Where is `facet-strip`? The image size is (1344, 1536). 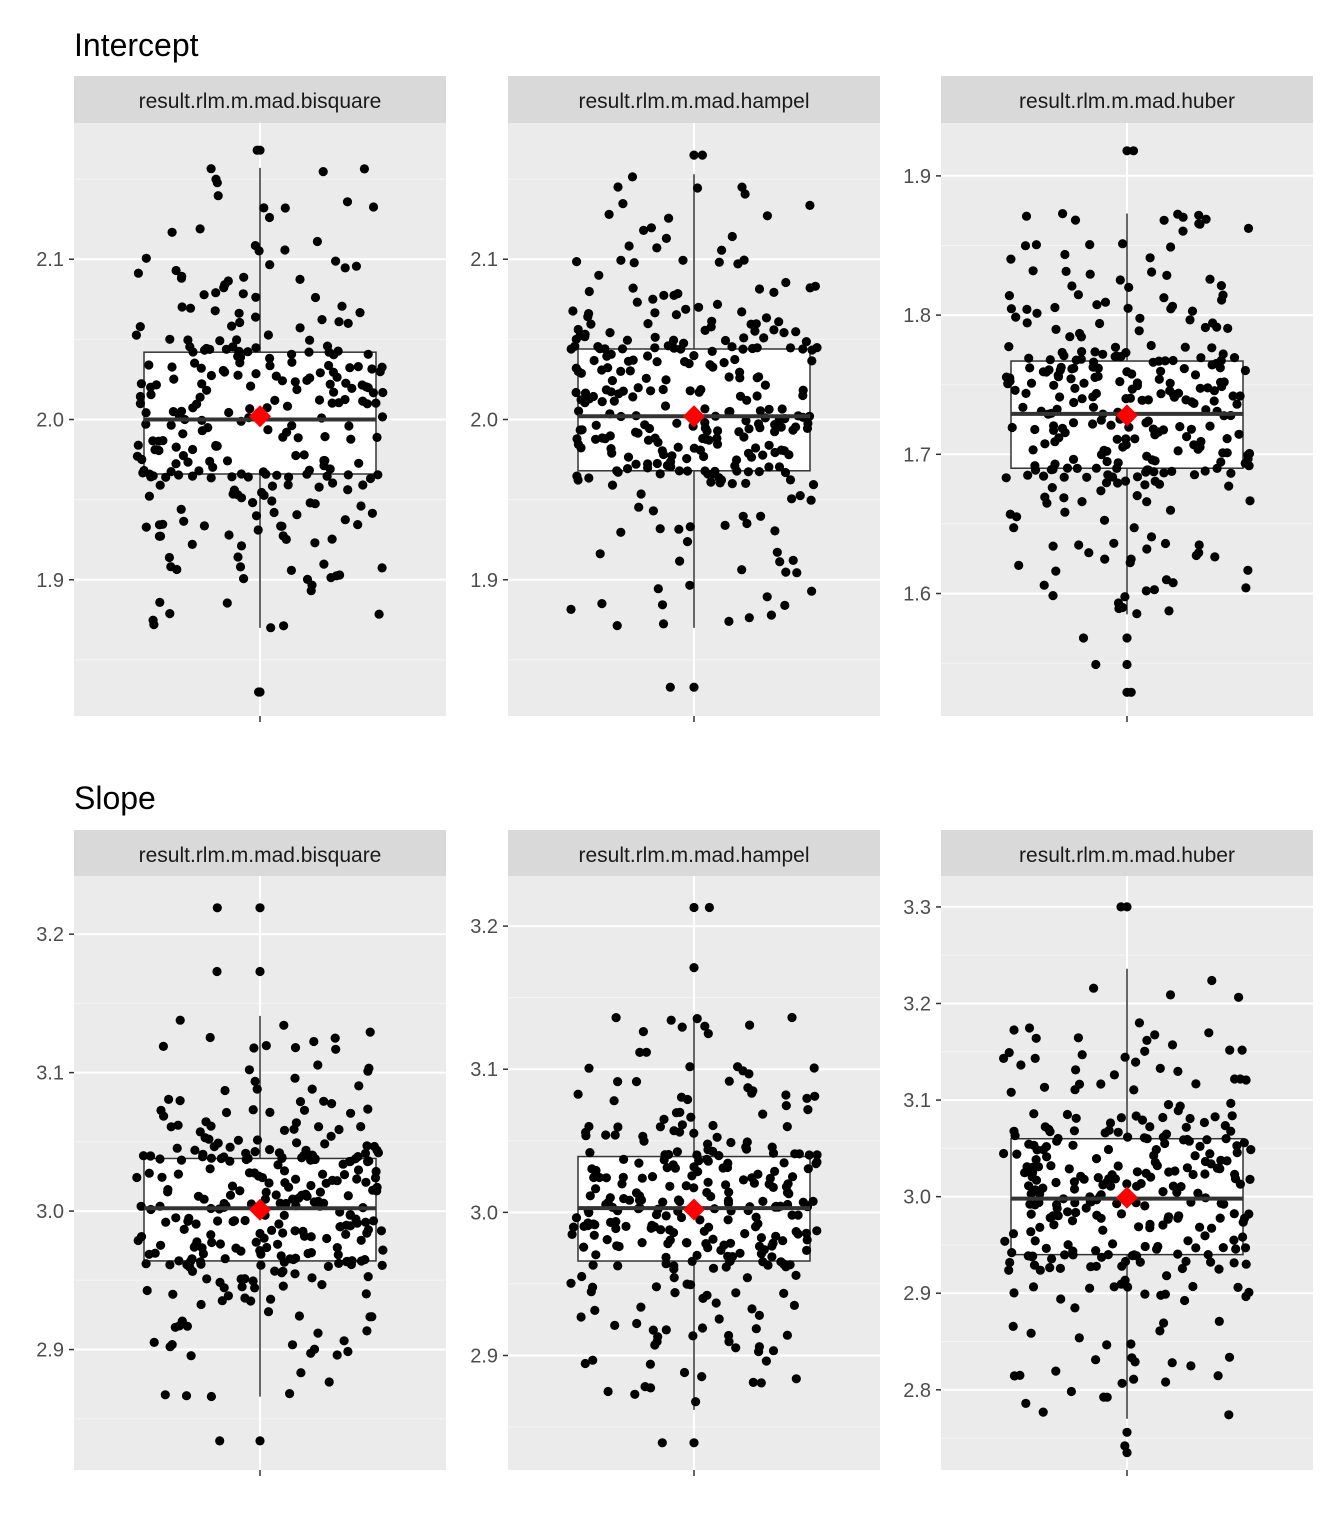
facet-strip is located at coordinates (1127, 99).